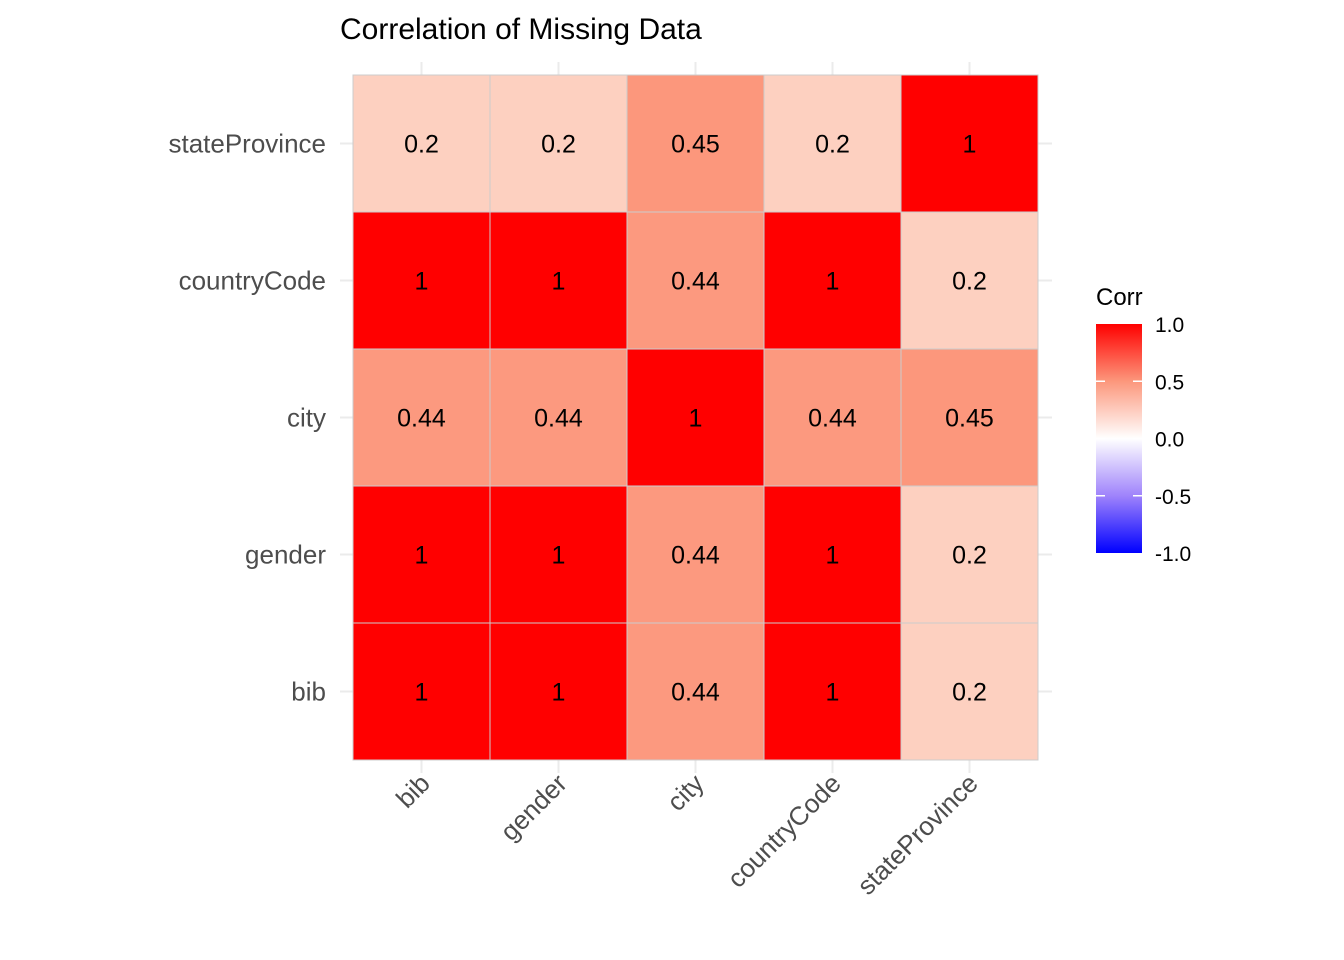 This screenshot has height=960, width=1344. I want to click on x-axis: bib gender city countryCode stateProvince, so click(687, 834).